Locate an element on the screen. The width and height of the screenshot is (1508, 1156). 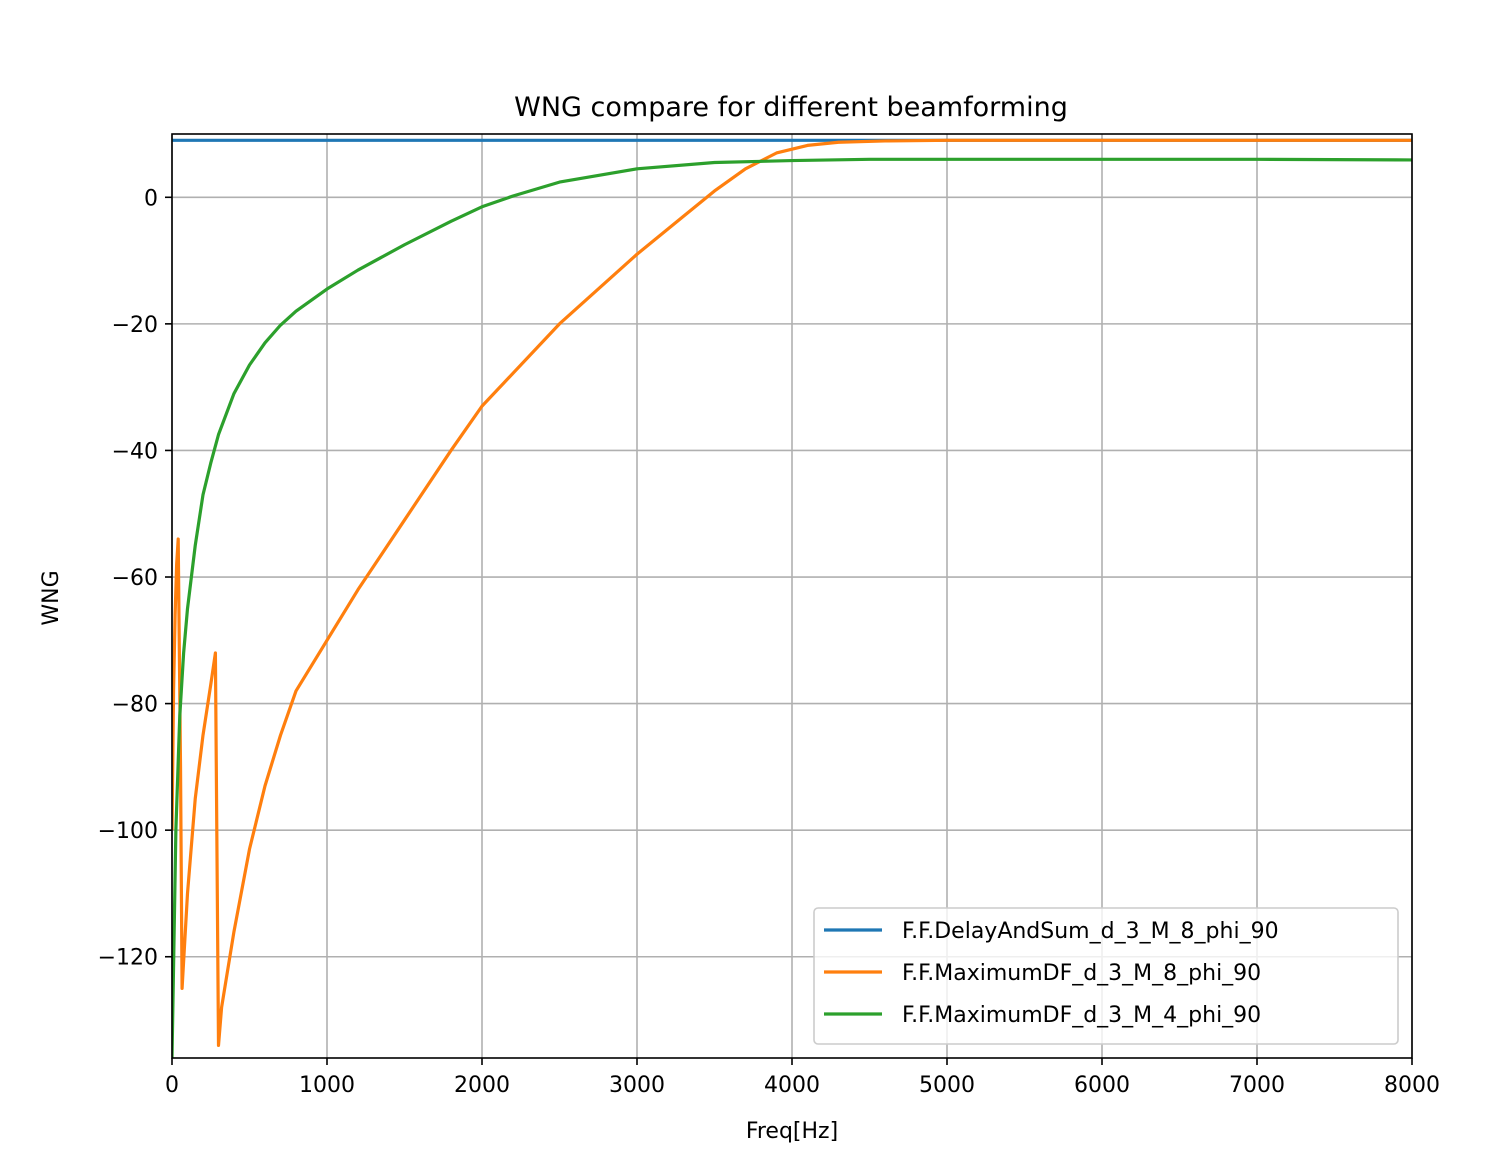
y-tick-label: −20 is located at coordinates (135, 325).